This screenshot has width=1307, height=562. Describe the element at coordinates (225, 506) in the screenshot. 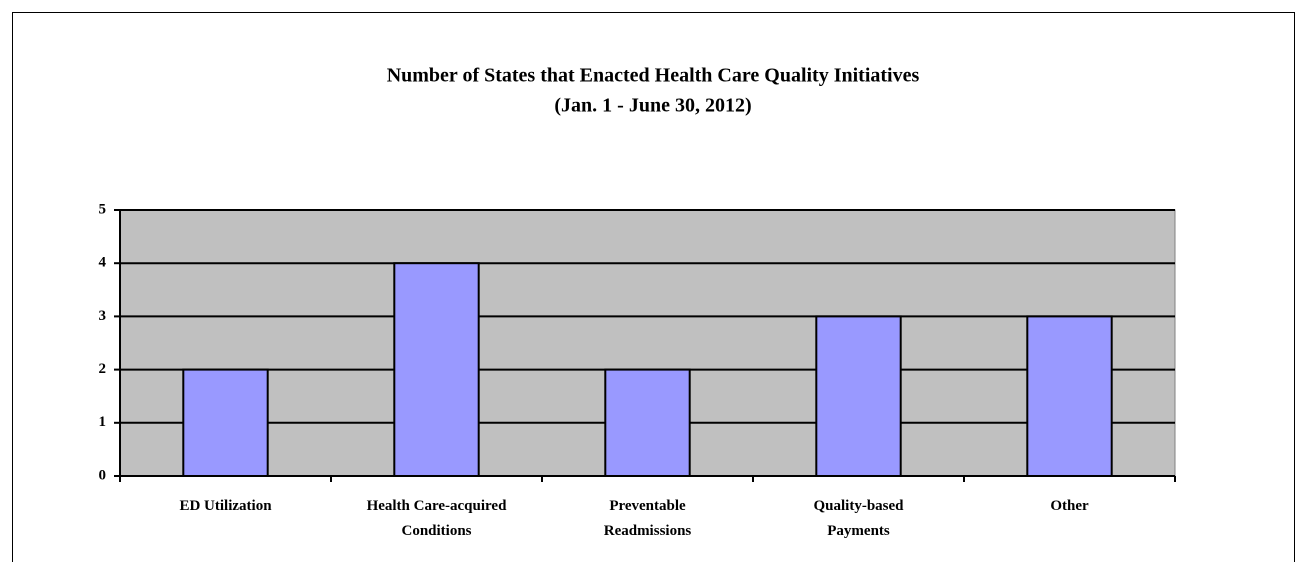

I see `x-tick-label: ED Utilization` at that location.